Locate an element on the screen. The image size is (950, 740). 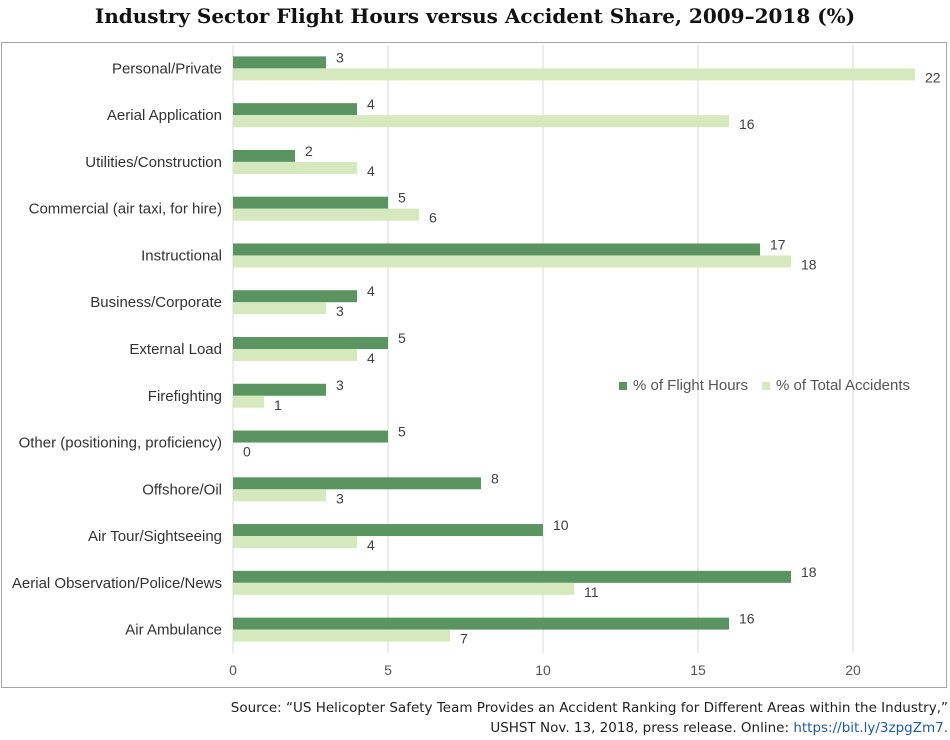
category-label: Other (positioning, proficiency) is located at coordinates (120, 443).